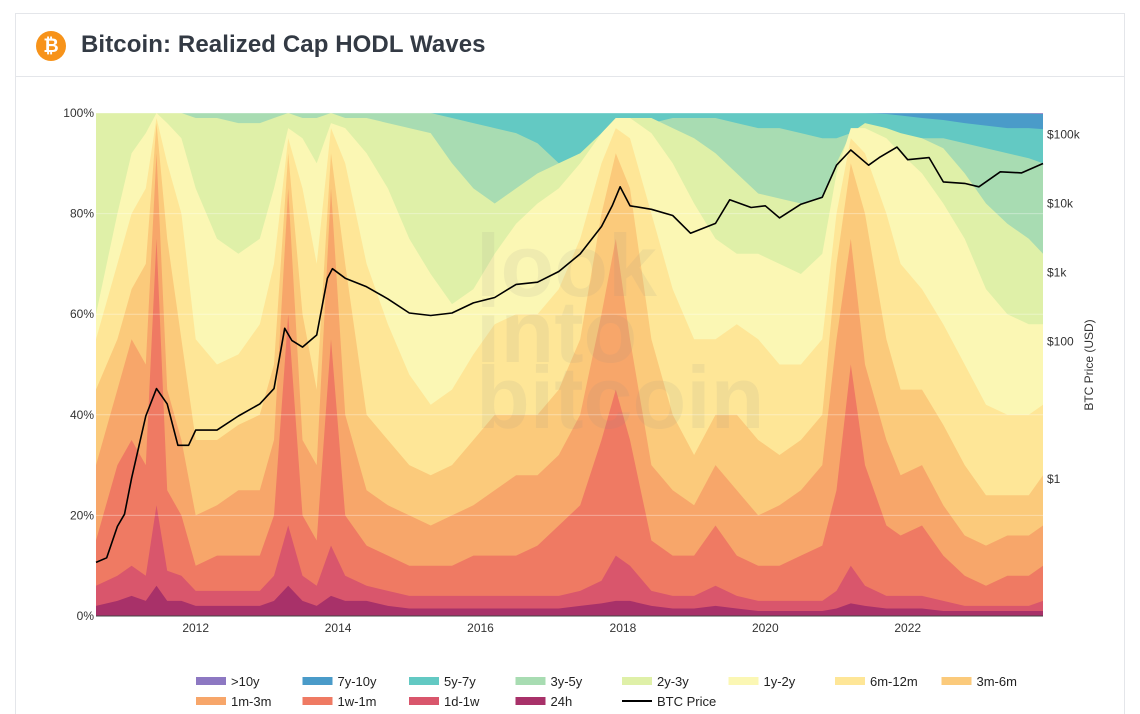 Image resolution: width=1140 pixels, height=714 pixels. I want to click on y-left-tick-label: 100%, so click(78, 113).